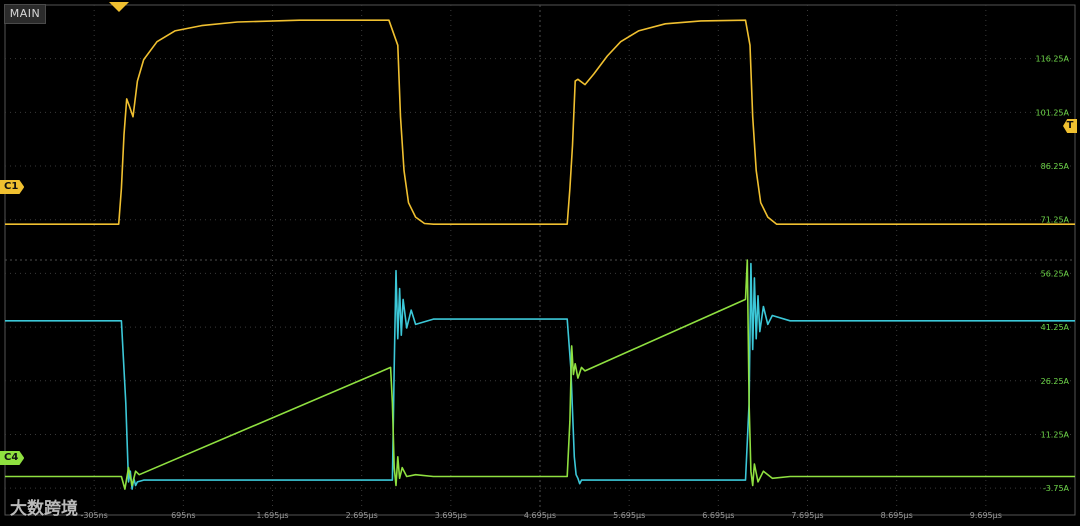  I want to click on x-tick-label: 695ns, so click(183, 515).